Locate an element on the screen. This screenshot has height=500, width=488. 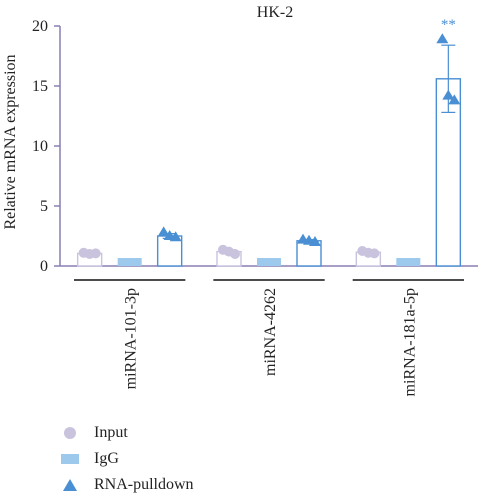
y-tick-label: 15 is located at coordinates (40, 86).